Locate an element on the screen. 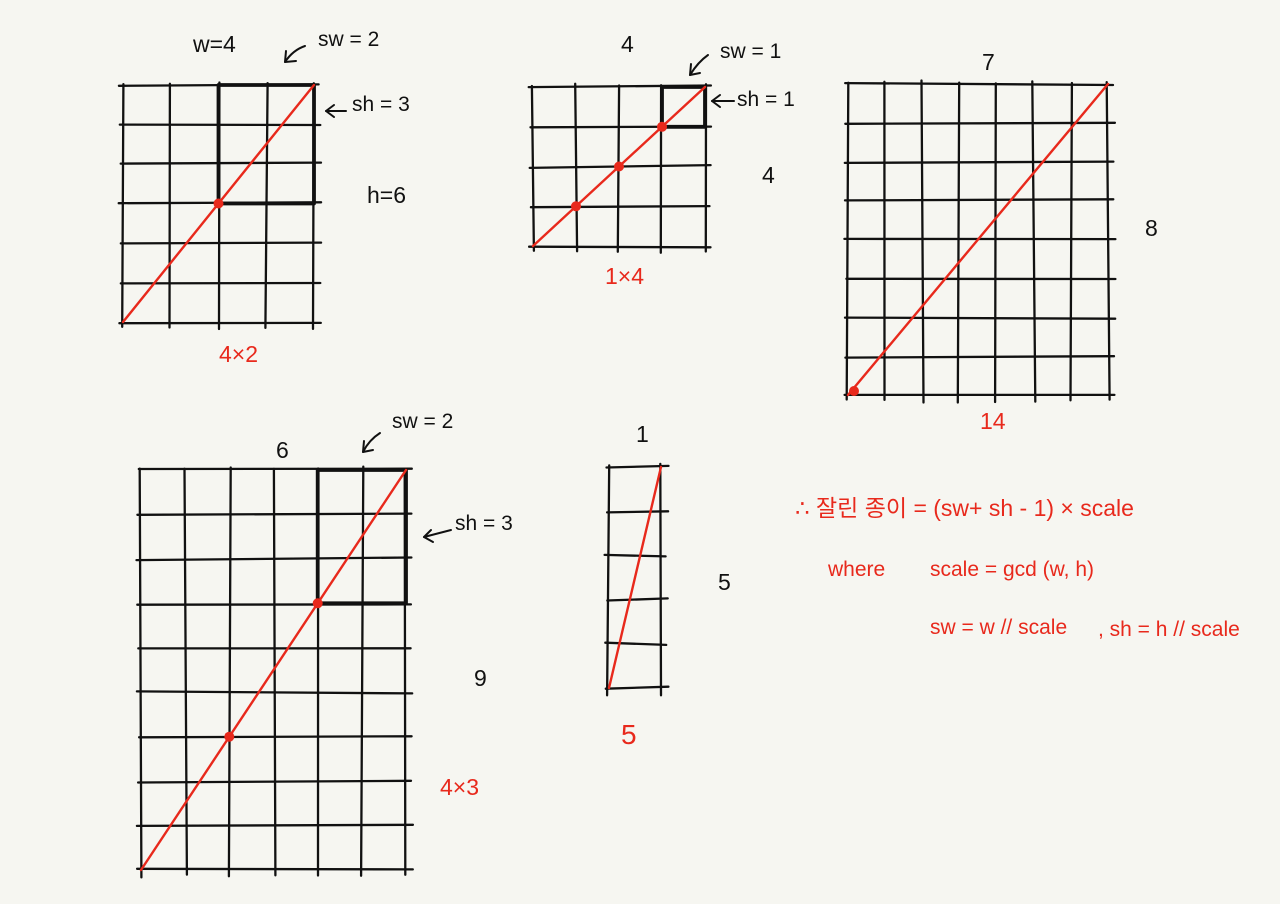  grid-6x9-sh-label: sh = 3 is located at coordinates (484, 523).